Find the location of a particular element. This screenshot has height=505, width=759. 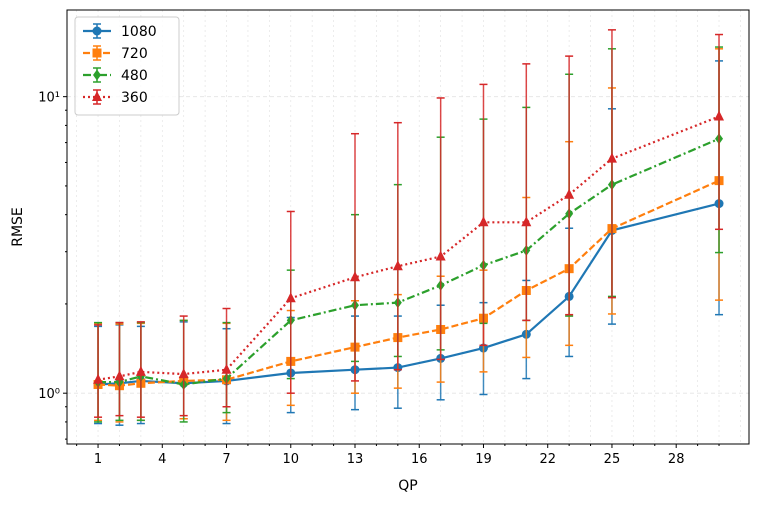

legend-item-480: 480 is located at coordinates (115, 75).